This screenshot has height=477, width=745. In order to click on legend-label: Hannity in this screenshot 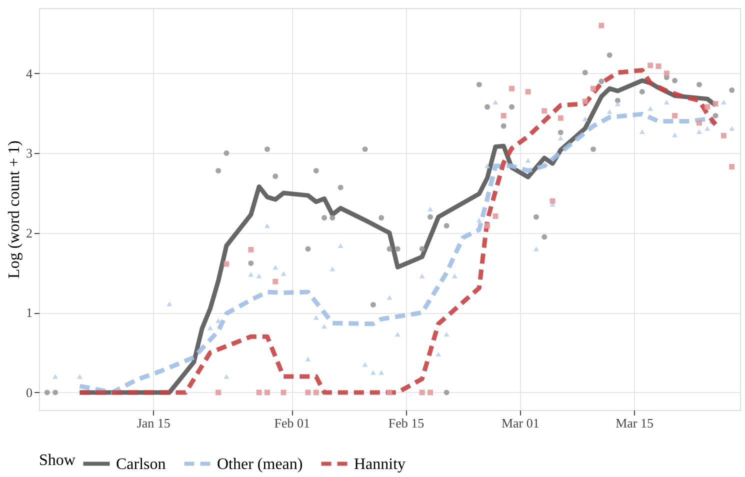, I will do `click(380, 464)`.